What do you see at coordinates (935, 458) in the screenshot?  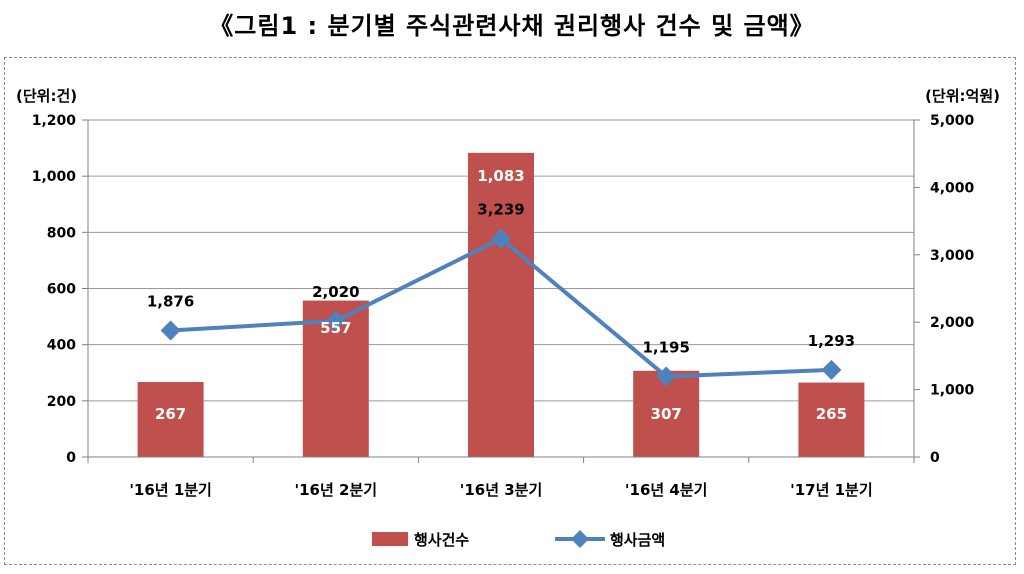 I see `right-axis-tick-label: 0` at bounding box center [935, 458].